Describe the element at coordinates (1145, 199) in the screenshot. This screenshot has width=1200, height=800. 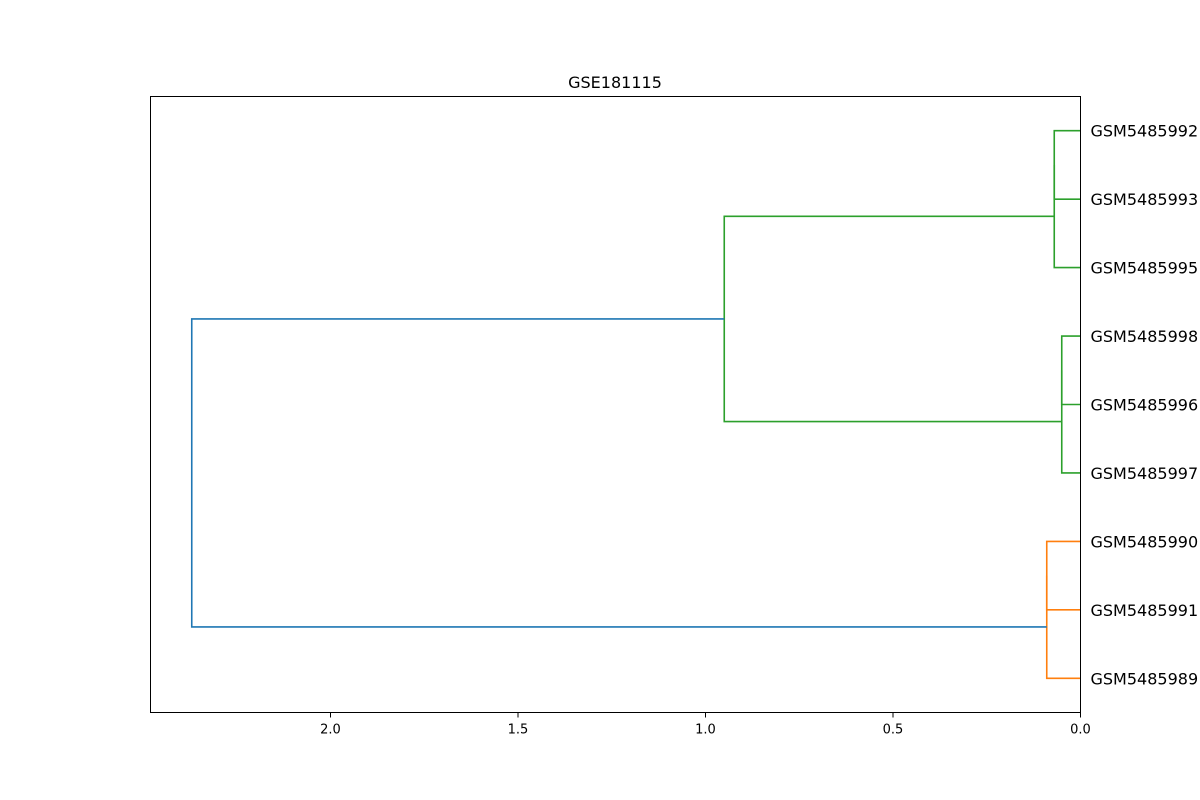
I see `leaf-label: GSM5485993` at that location.